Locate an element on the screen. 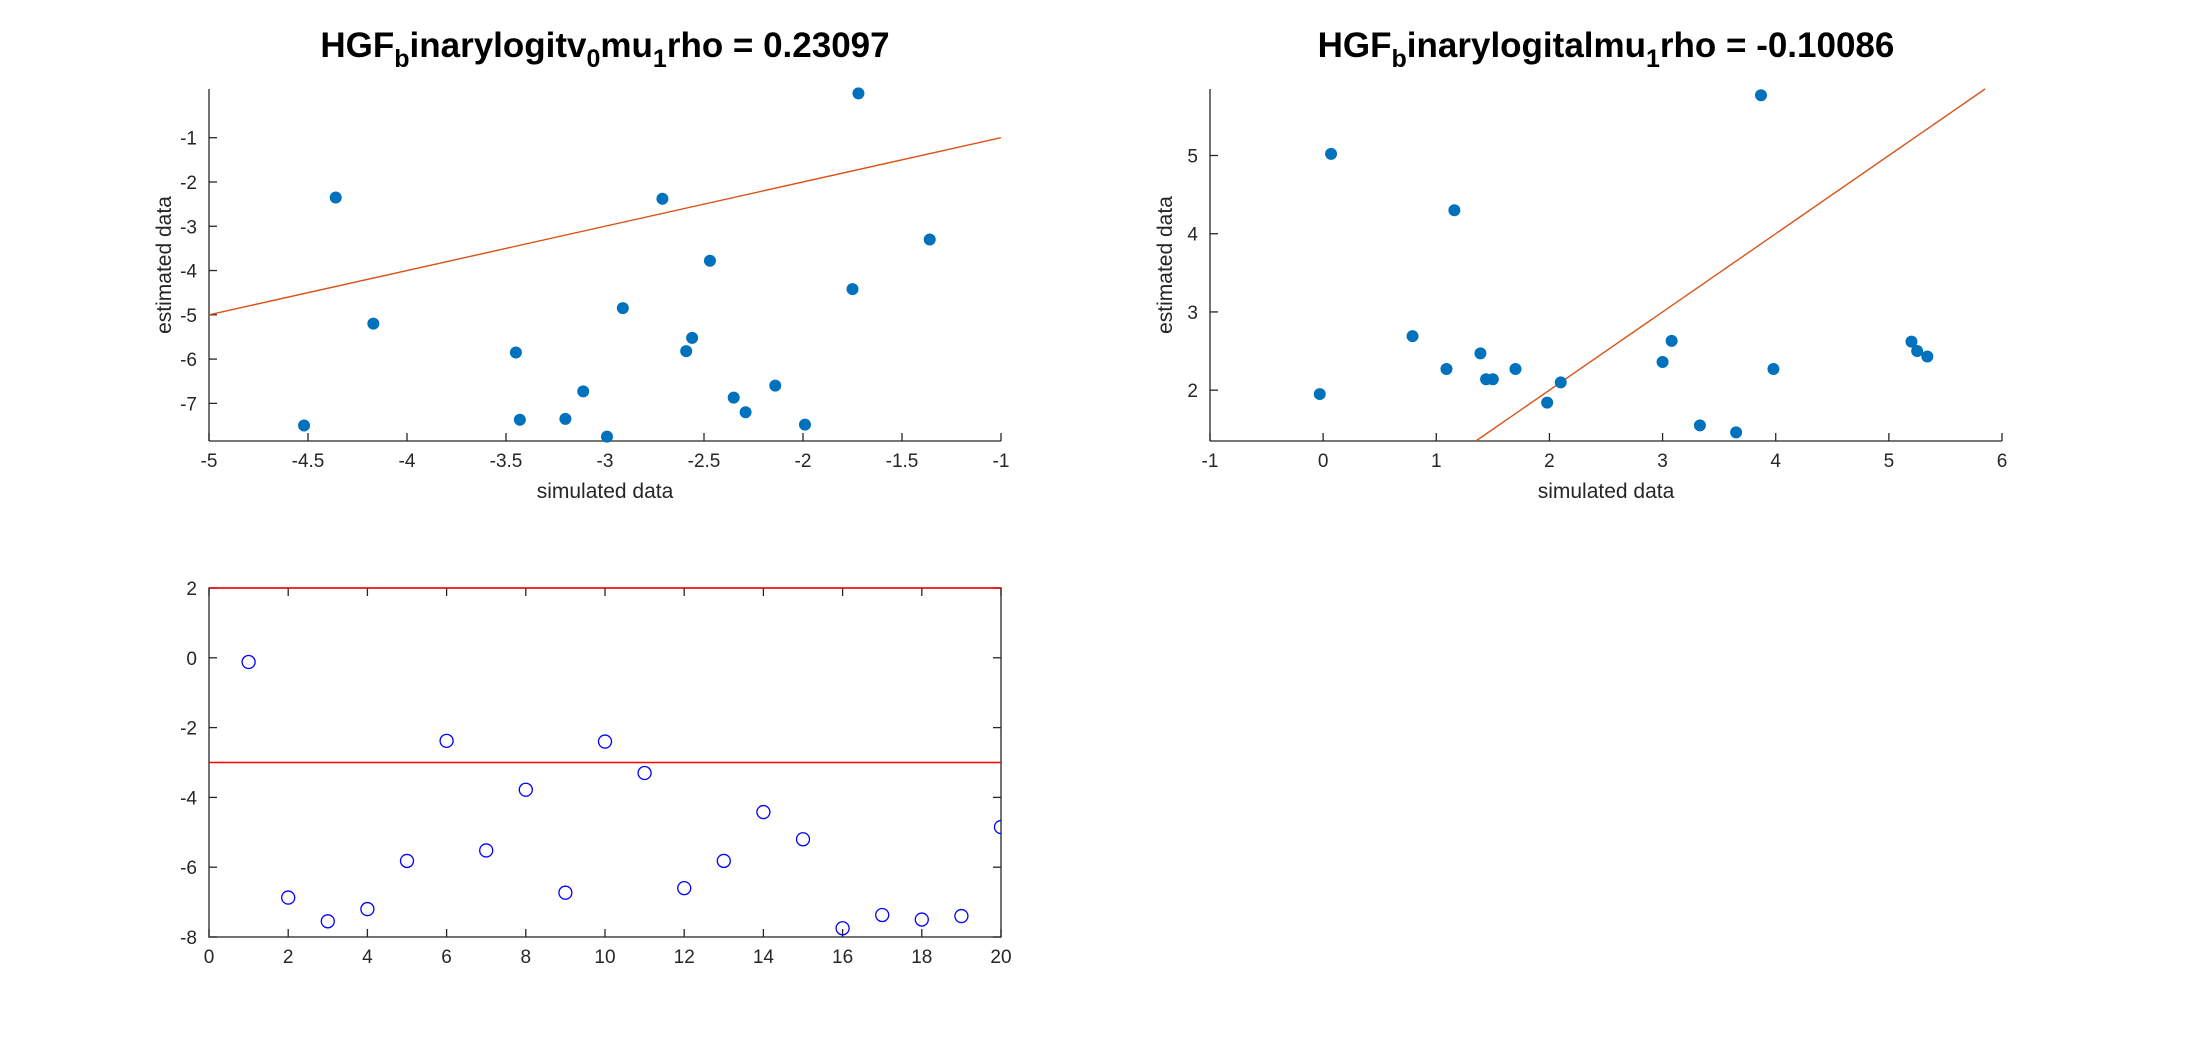 The width and height of the screenshot is (2187, 1042). x-tick-label: -4 is located at coordinates (407, 461).